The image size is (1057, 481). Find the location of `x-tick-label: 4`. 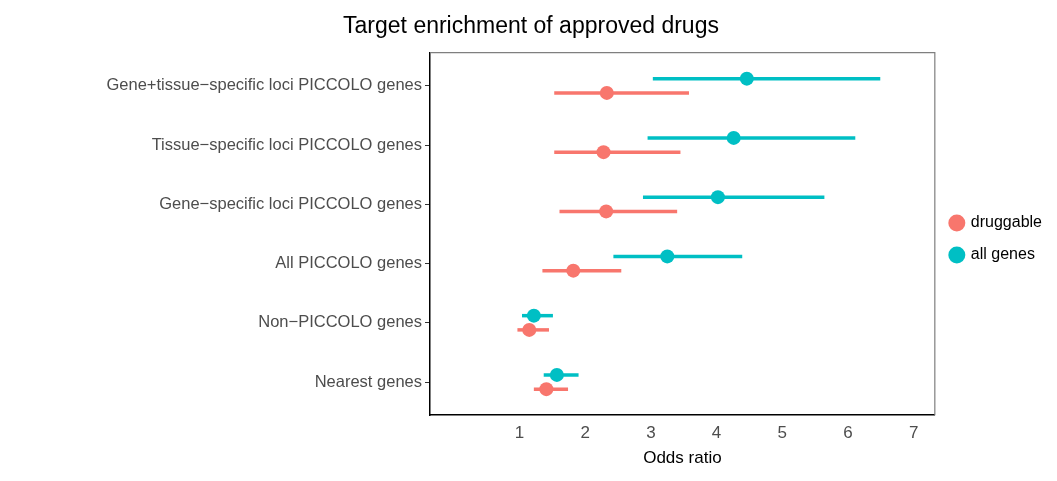

x-tick-label: 4 is located at coordinates (716, 433).